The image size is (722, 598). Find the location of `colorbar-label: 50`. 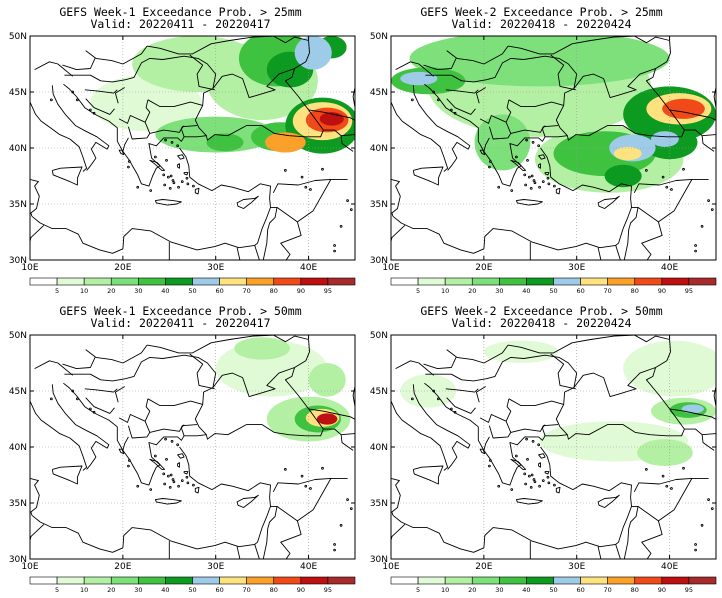

colorbar-label: 50 is located at coordinates (553, 590).